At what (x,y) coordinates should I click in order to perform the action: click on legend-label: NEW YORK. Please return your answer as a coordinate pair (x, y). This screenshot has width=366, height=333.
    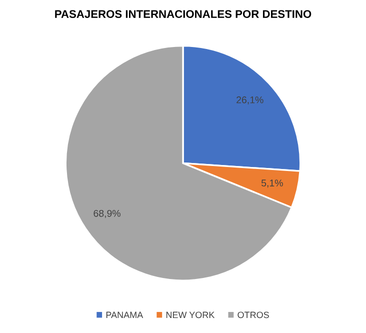
    Looking at the image, I should click on (190, 315).